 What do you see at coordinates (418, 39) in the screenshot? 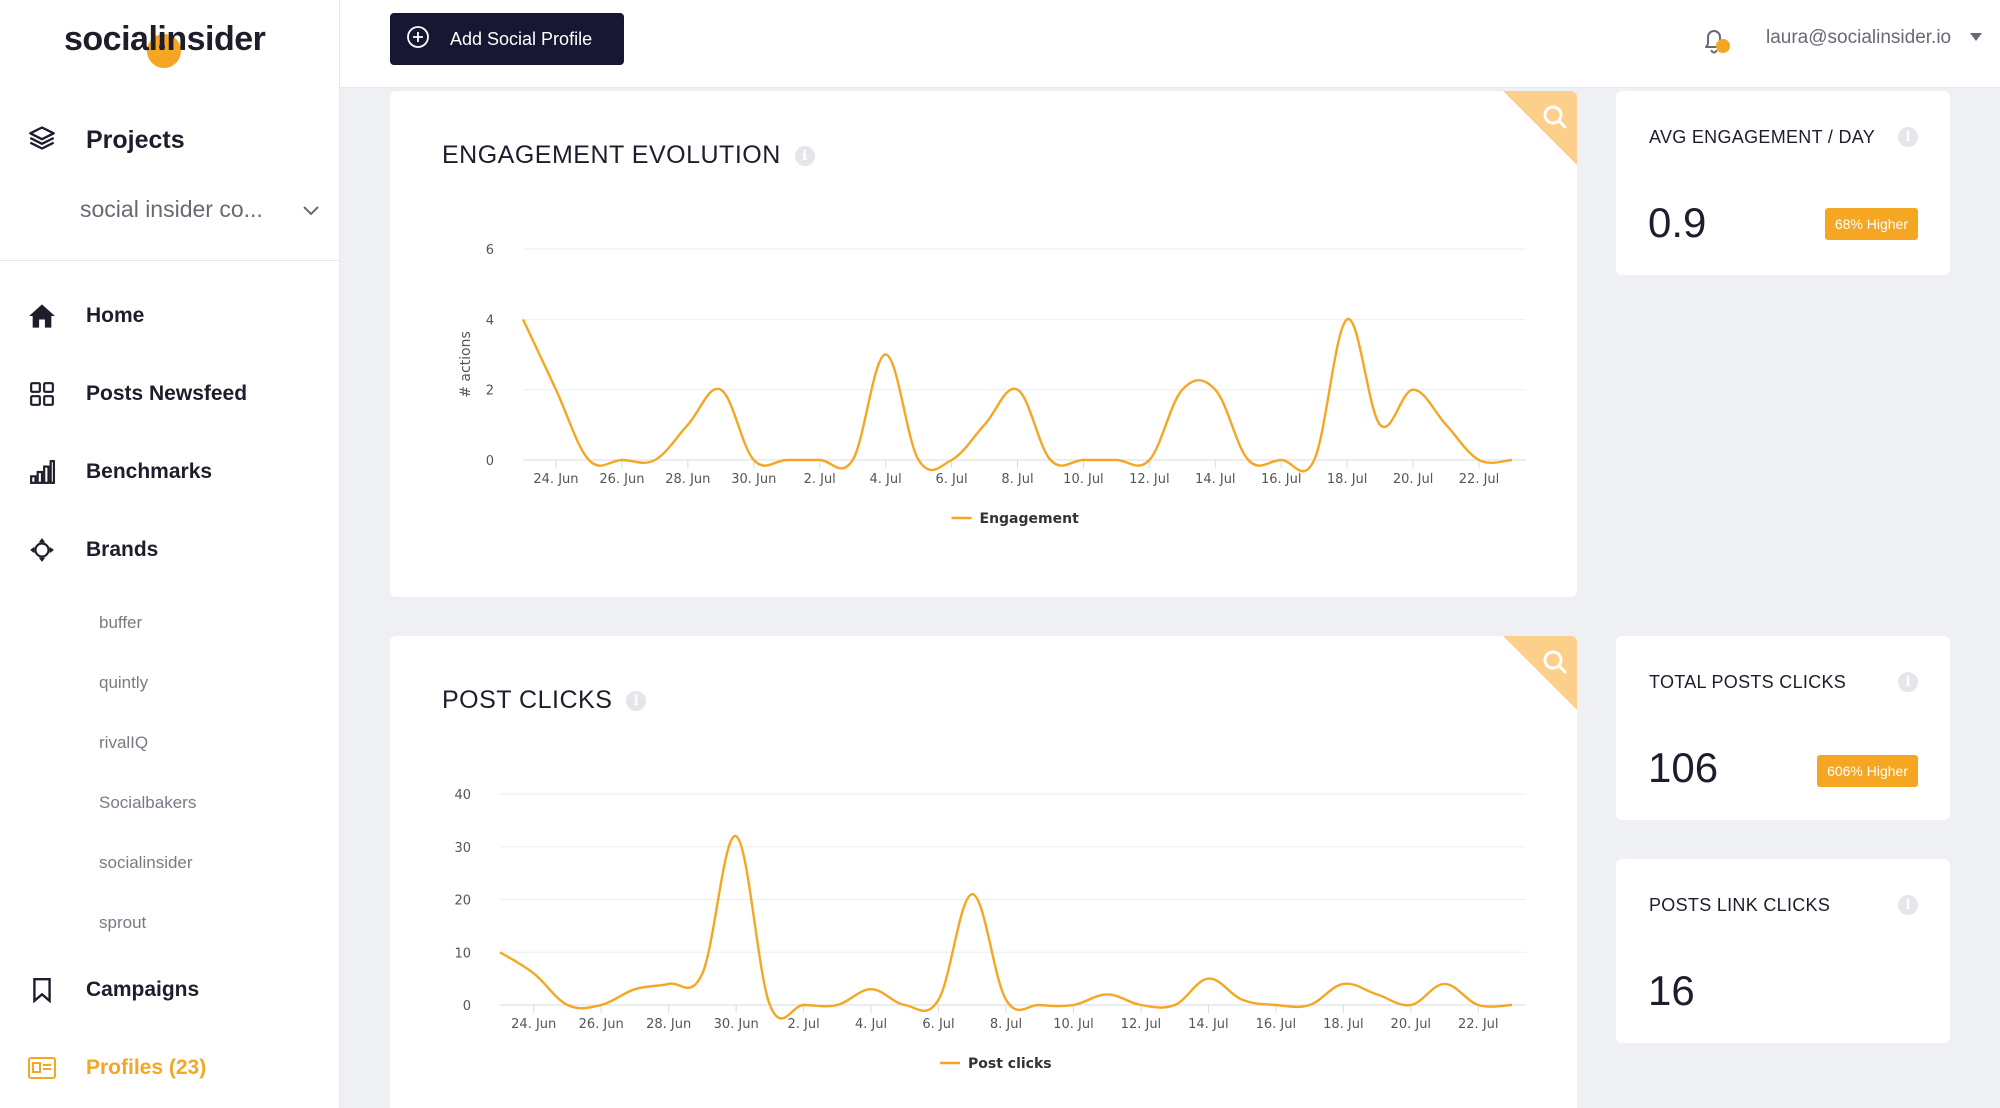
I see `plus-circle-icon` at bounding box center [418, 39].